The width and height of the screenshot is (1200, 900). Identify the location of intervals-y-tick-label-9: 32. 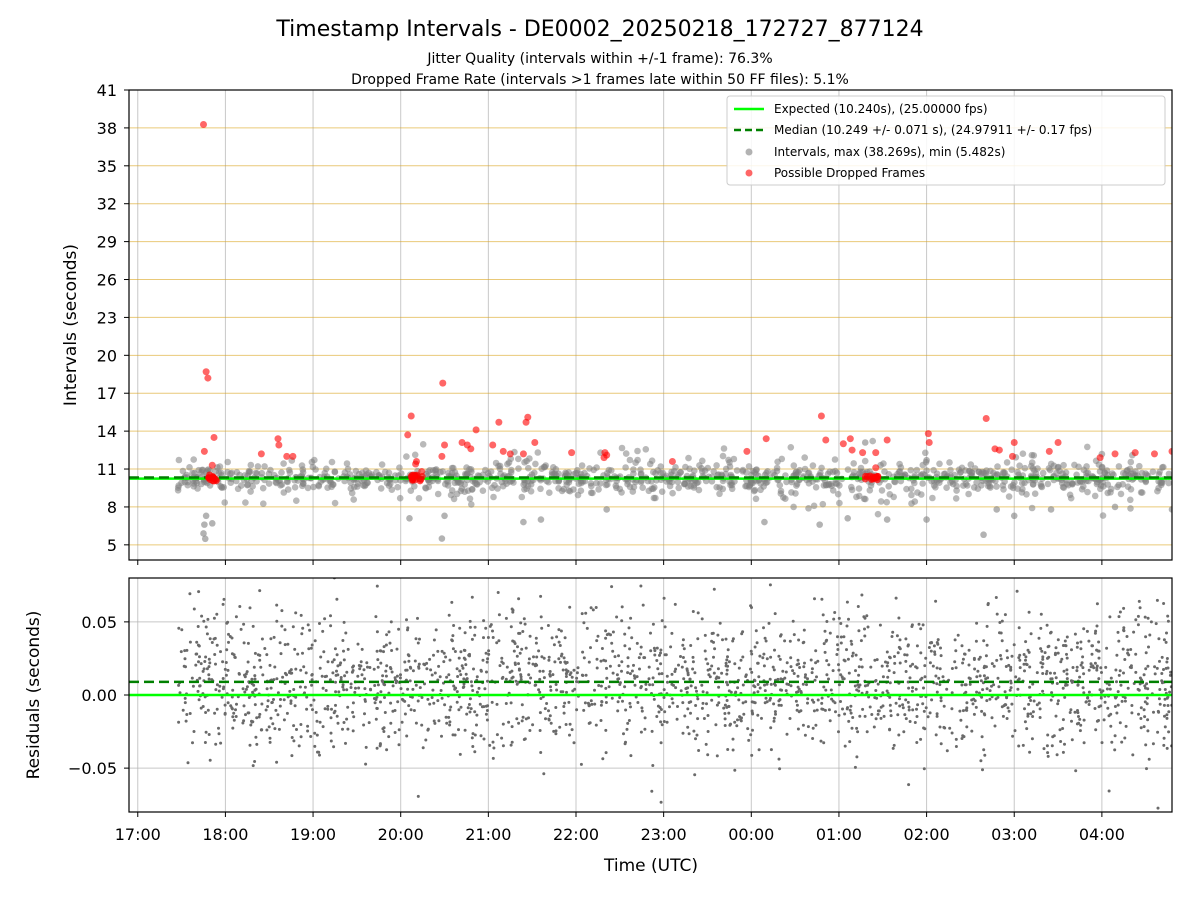
(107, 204).